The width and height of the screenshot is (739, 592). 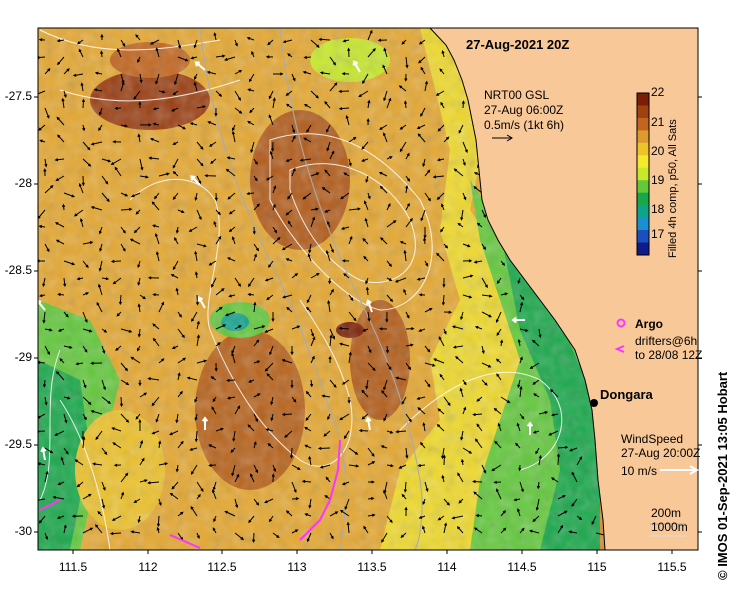 What do you see at coordinates (297, 567) in the screenshot?
I see `x-tick-label: 113` at bounding box center [297, 567].